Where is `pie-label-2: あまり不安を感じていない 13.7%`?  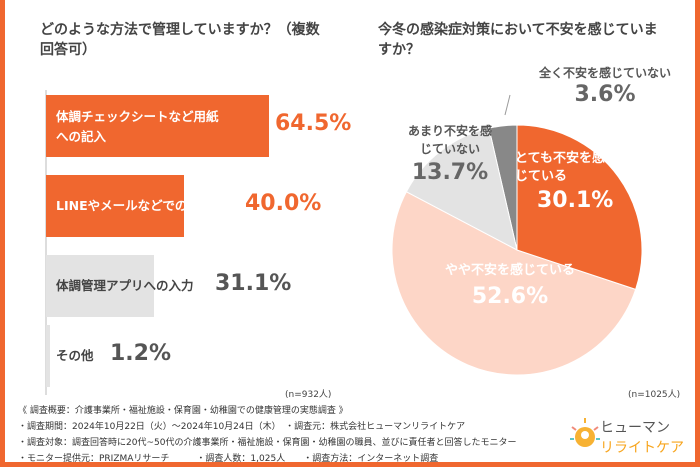
pie-label-2: あまり不安を感じていない 13.7% is located at coordinates (449, 154).